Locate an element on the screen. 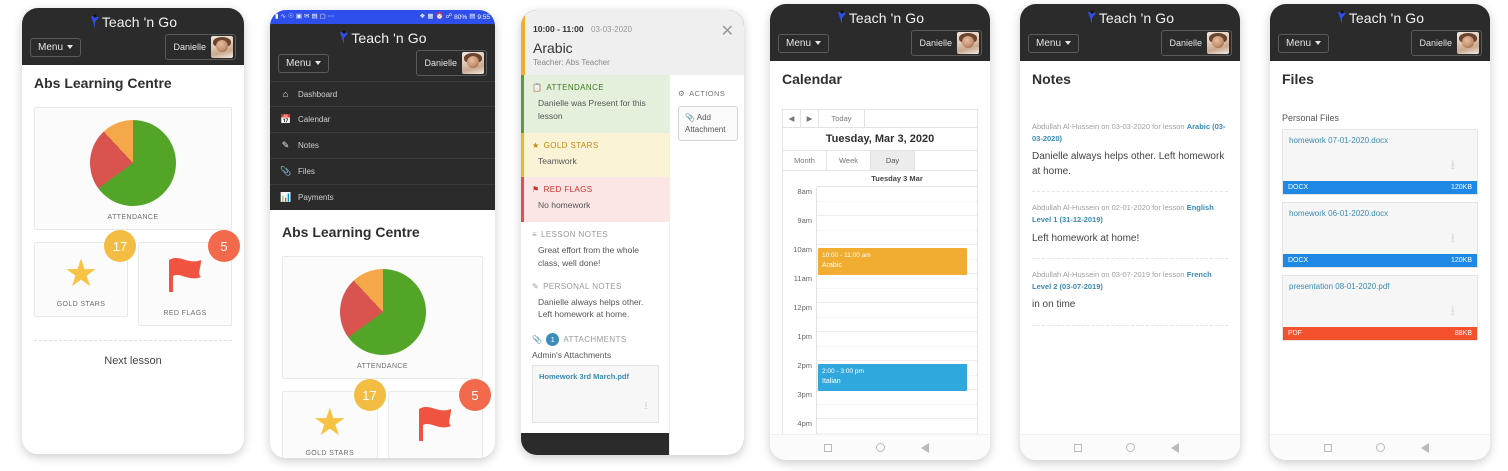 The width and height of the screenshot is (1508, 471). note-lesson-link: English Level 1 (31-12-2019) is located at coordinates (1123, 213).